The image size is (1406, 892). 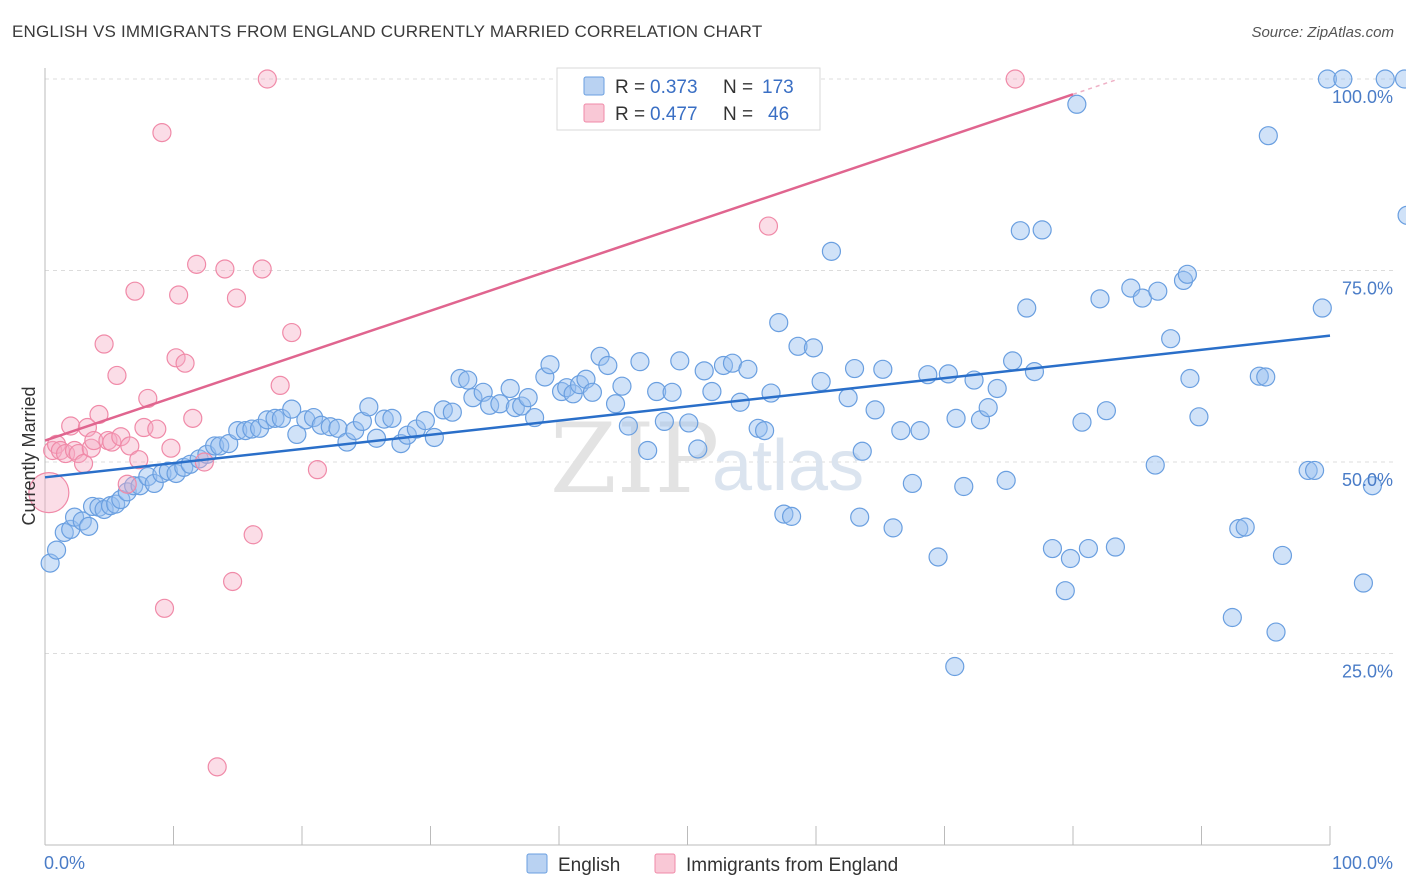 What do you see at coordinates (1362, 384) in the screenshot?
I see `y-tick-labels: 25.0% 50.0% 75.0% 100.0%` at bounding box center [1362, 384].